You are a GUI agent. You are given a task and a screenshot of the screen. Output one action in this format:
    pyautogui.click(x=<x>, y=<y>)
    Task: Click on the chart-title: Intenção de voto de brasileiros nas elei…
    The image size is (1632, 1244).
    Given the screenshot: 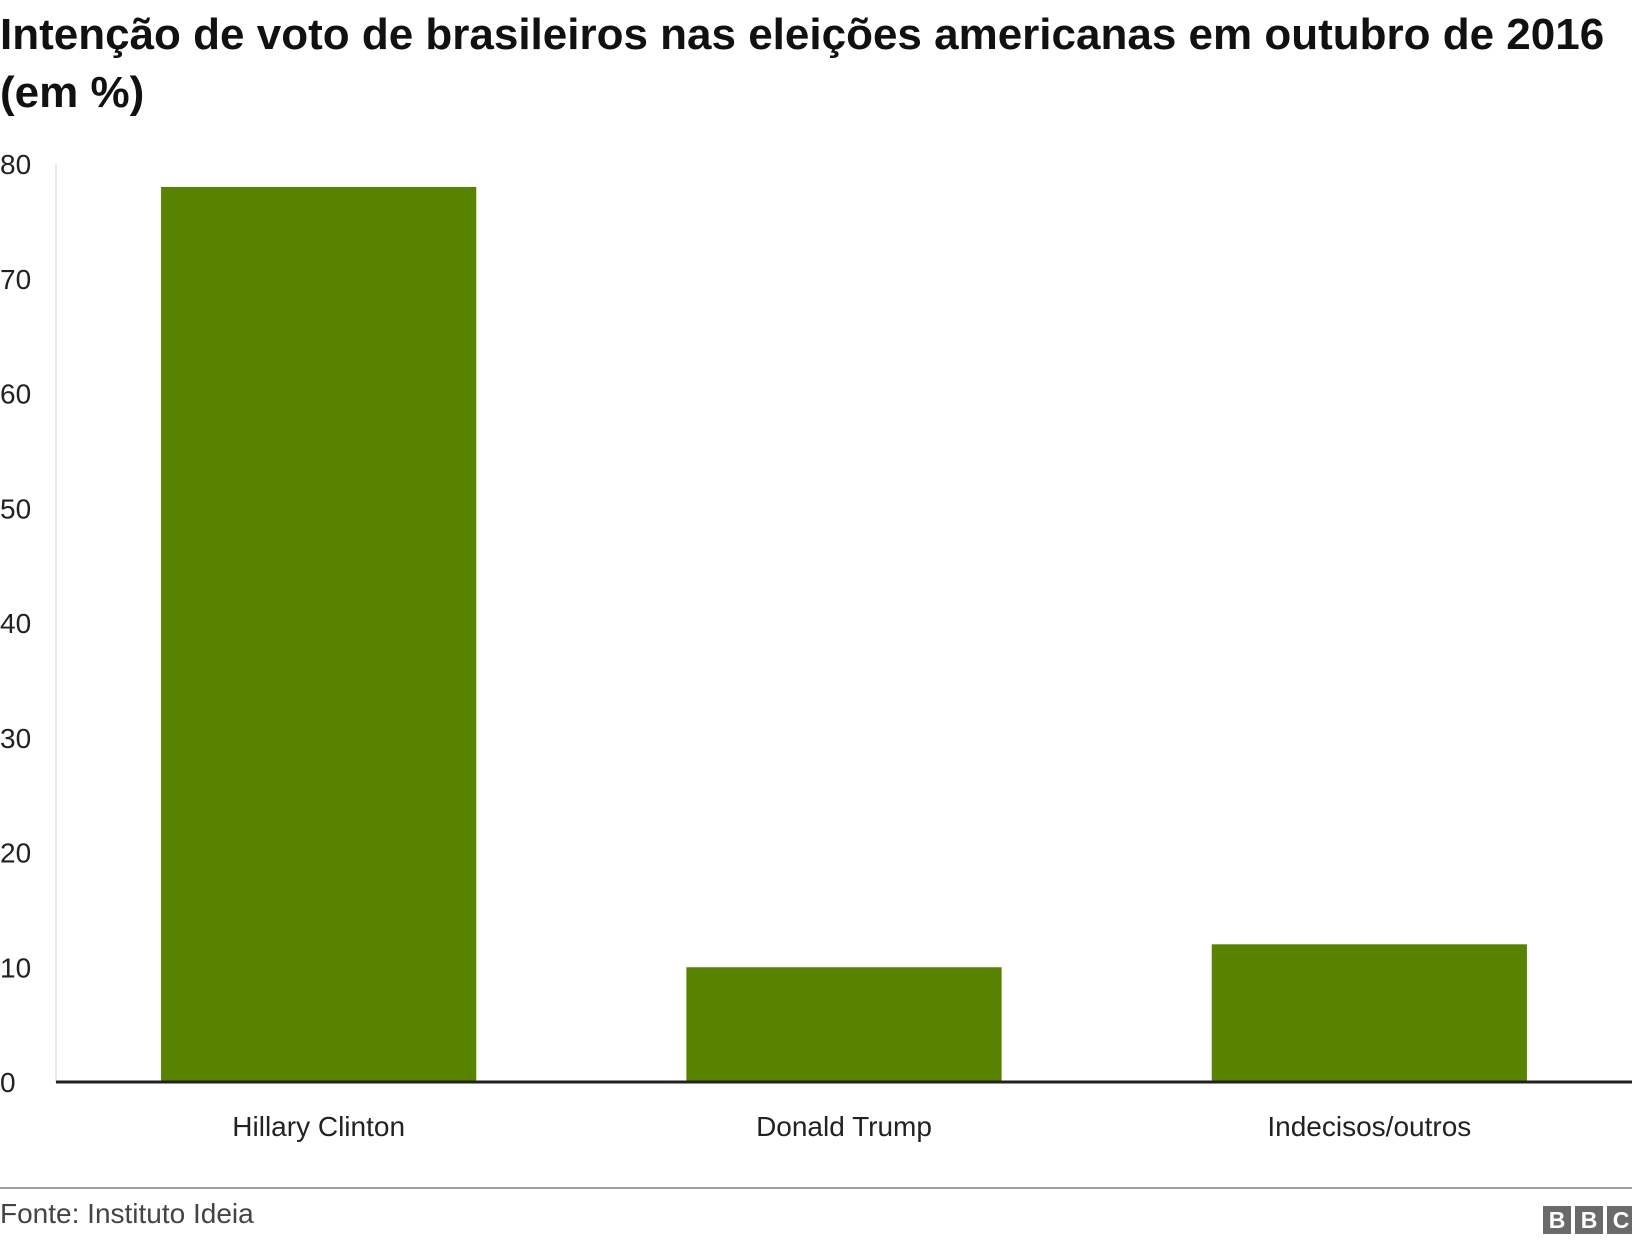 What is the action you would take?
    pyautogui.click(x=802, y=63)
    